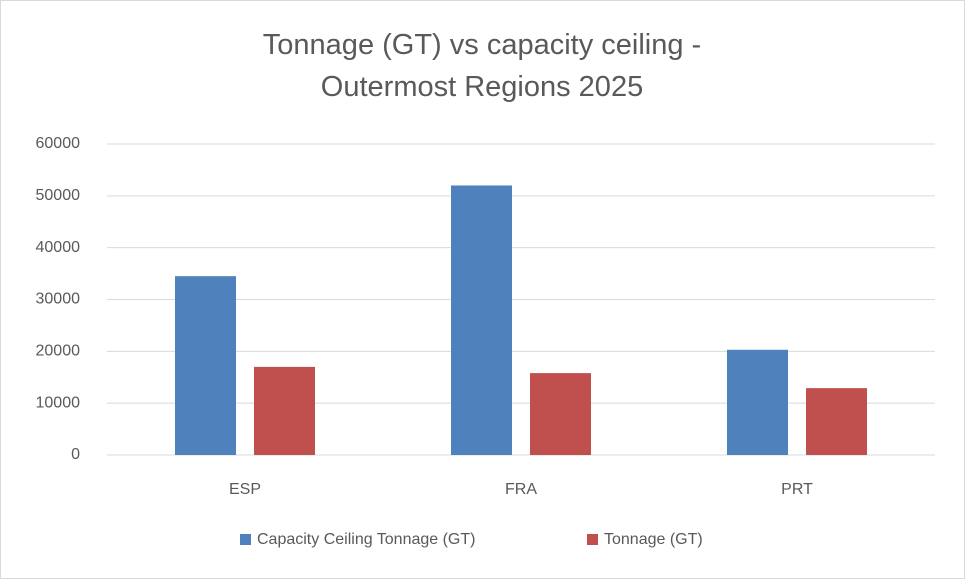 The width and height of the screenshot is (965, 579). I want to click on y-tick-label: 30000, so click(58, 299).